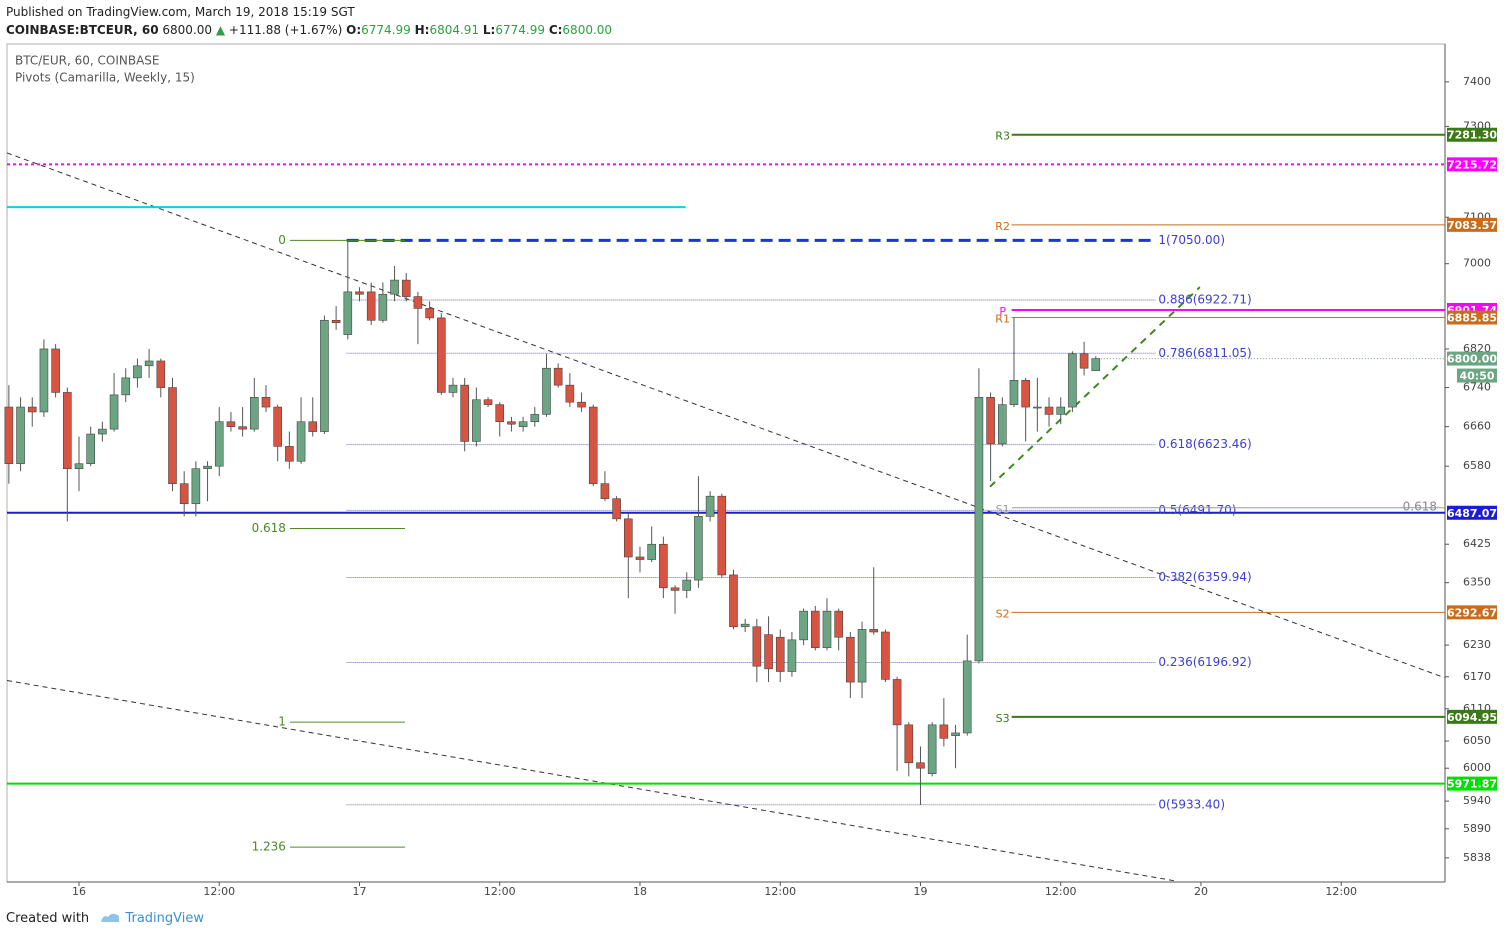  What do you see at coordinates (1472, 225) in the screenshot?
I see `pivot-box-label: 7083.57` at bounding box center [1472, 225].